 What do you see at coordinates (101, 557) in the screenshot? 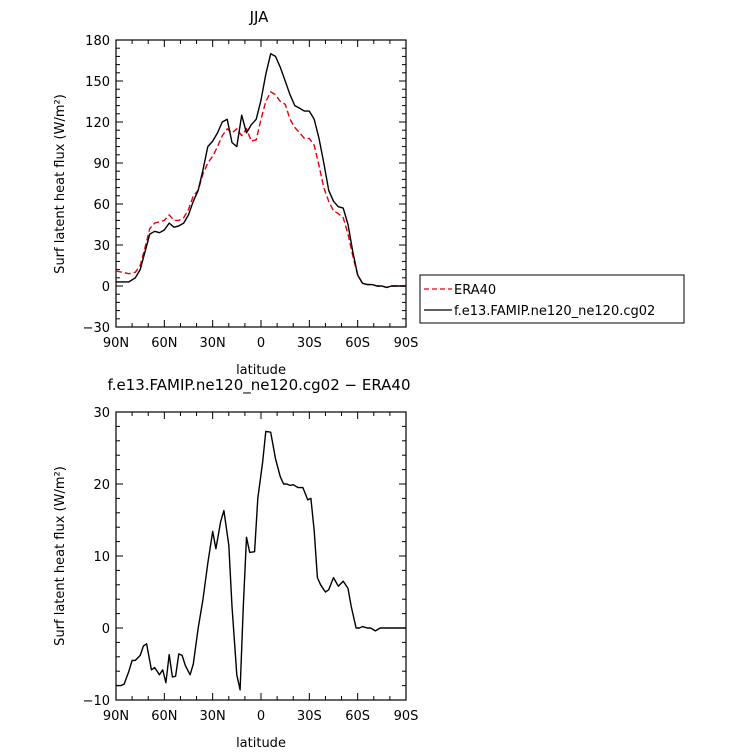
I see `y-tick-label: 10` at bounding box center [101, 557].